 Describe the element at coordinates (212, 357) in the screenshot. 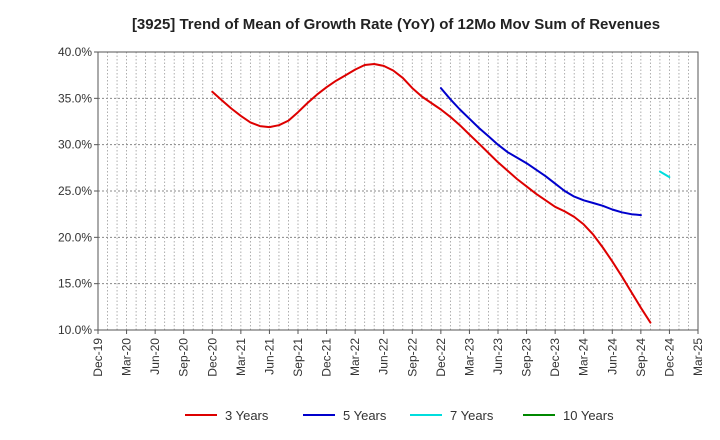

I see `x-tick-label: Dec-20` at that location.